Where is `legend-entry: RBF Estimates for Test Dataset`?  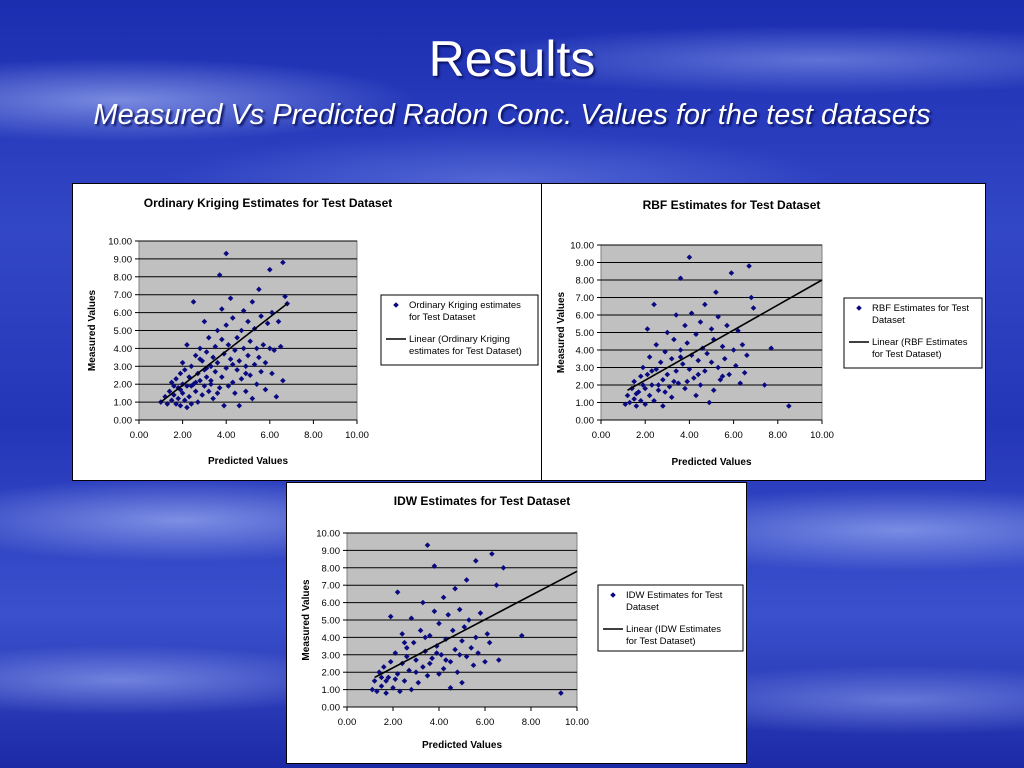 legend-entry: RBF Estimates for Test Dataset is located at coordinates (920, 314).